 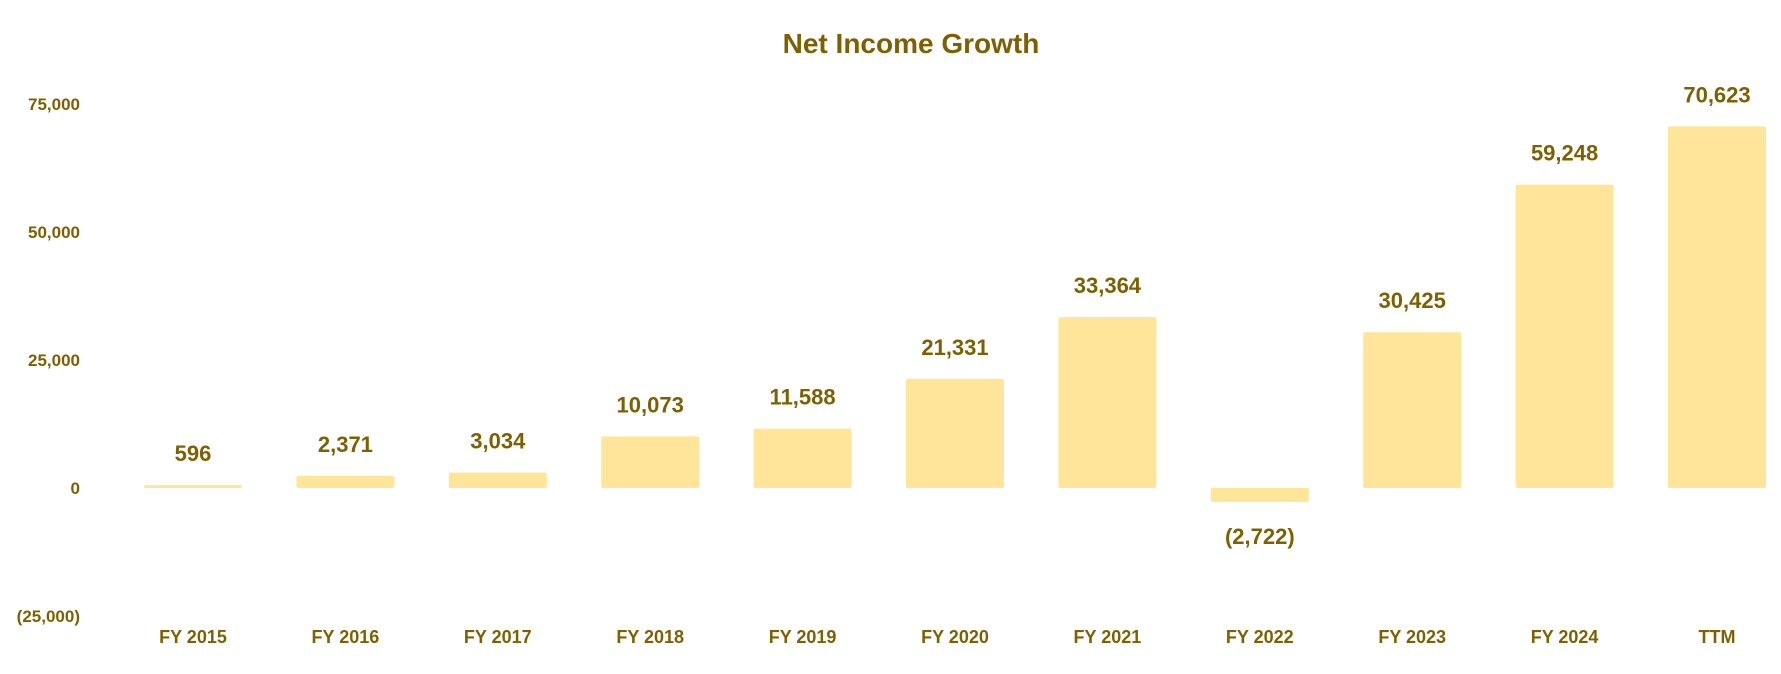 I want to click on x-tick-label: FY 2016, so click(x=346, y=637).